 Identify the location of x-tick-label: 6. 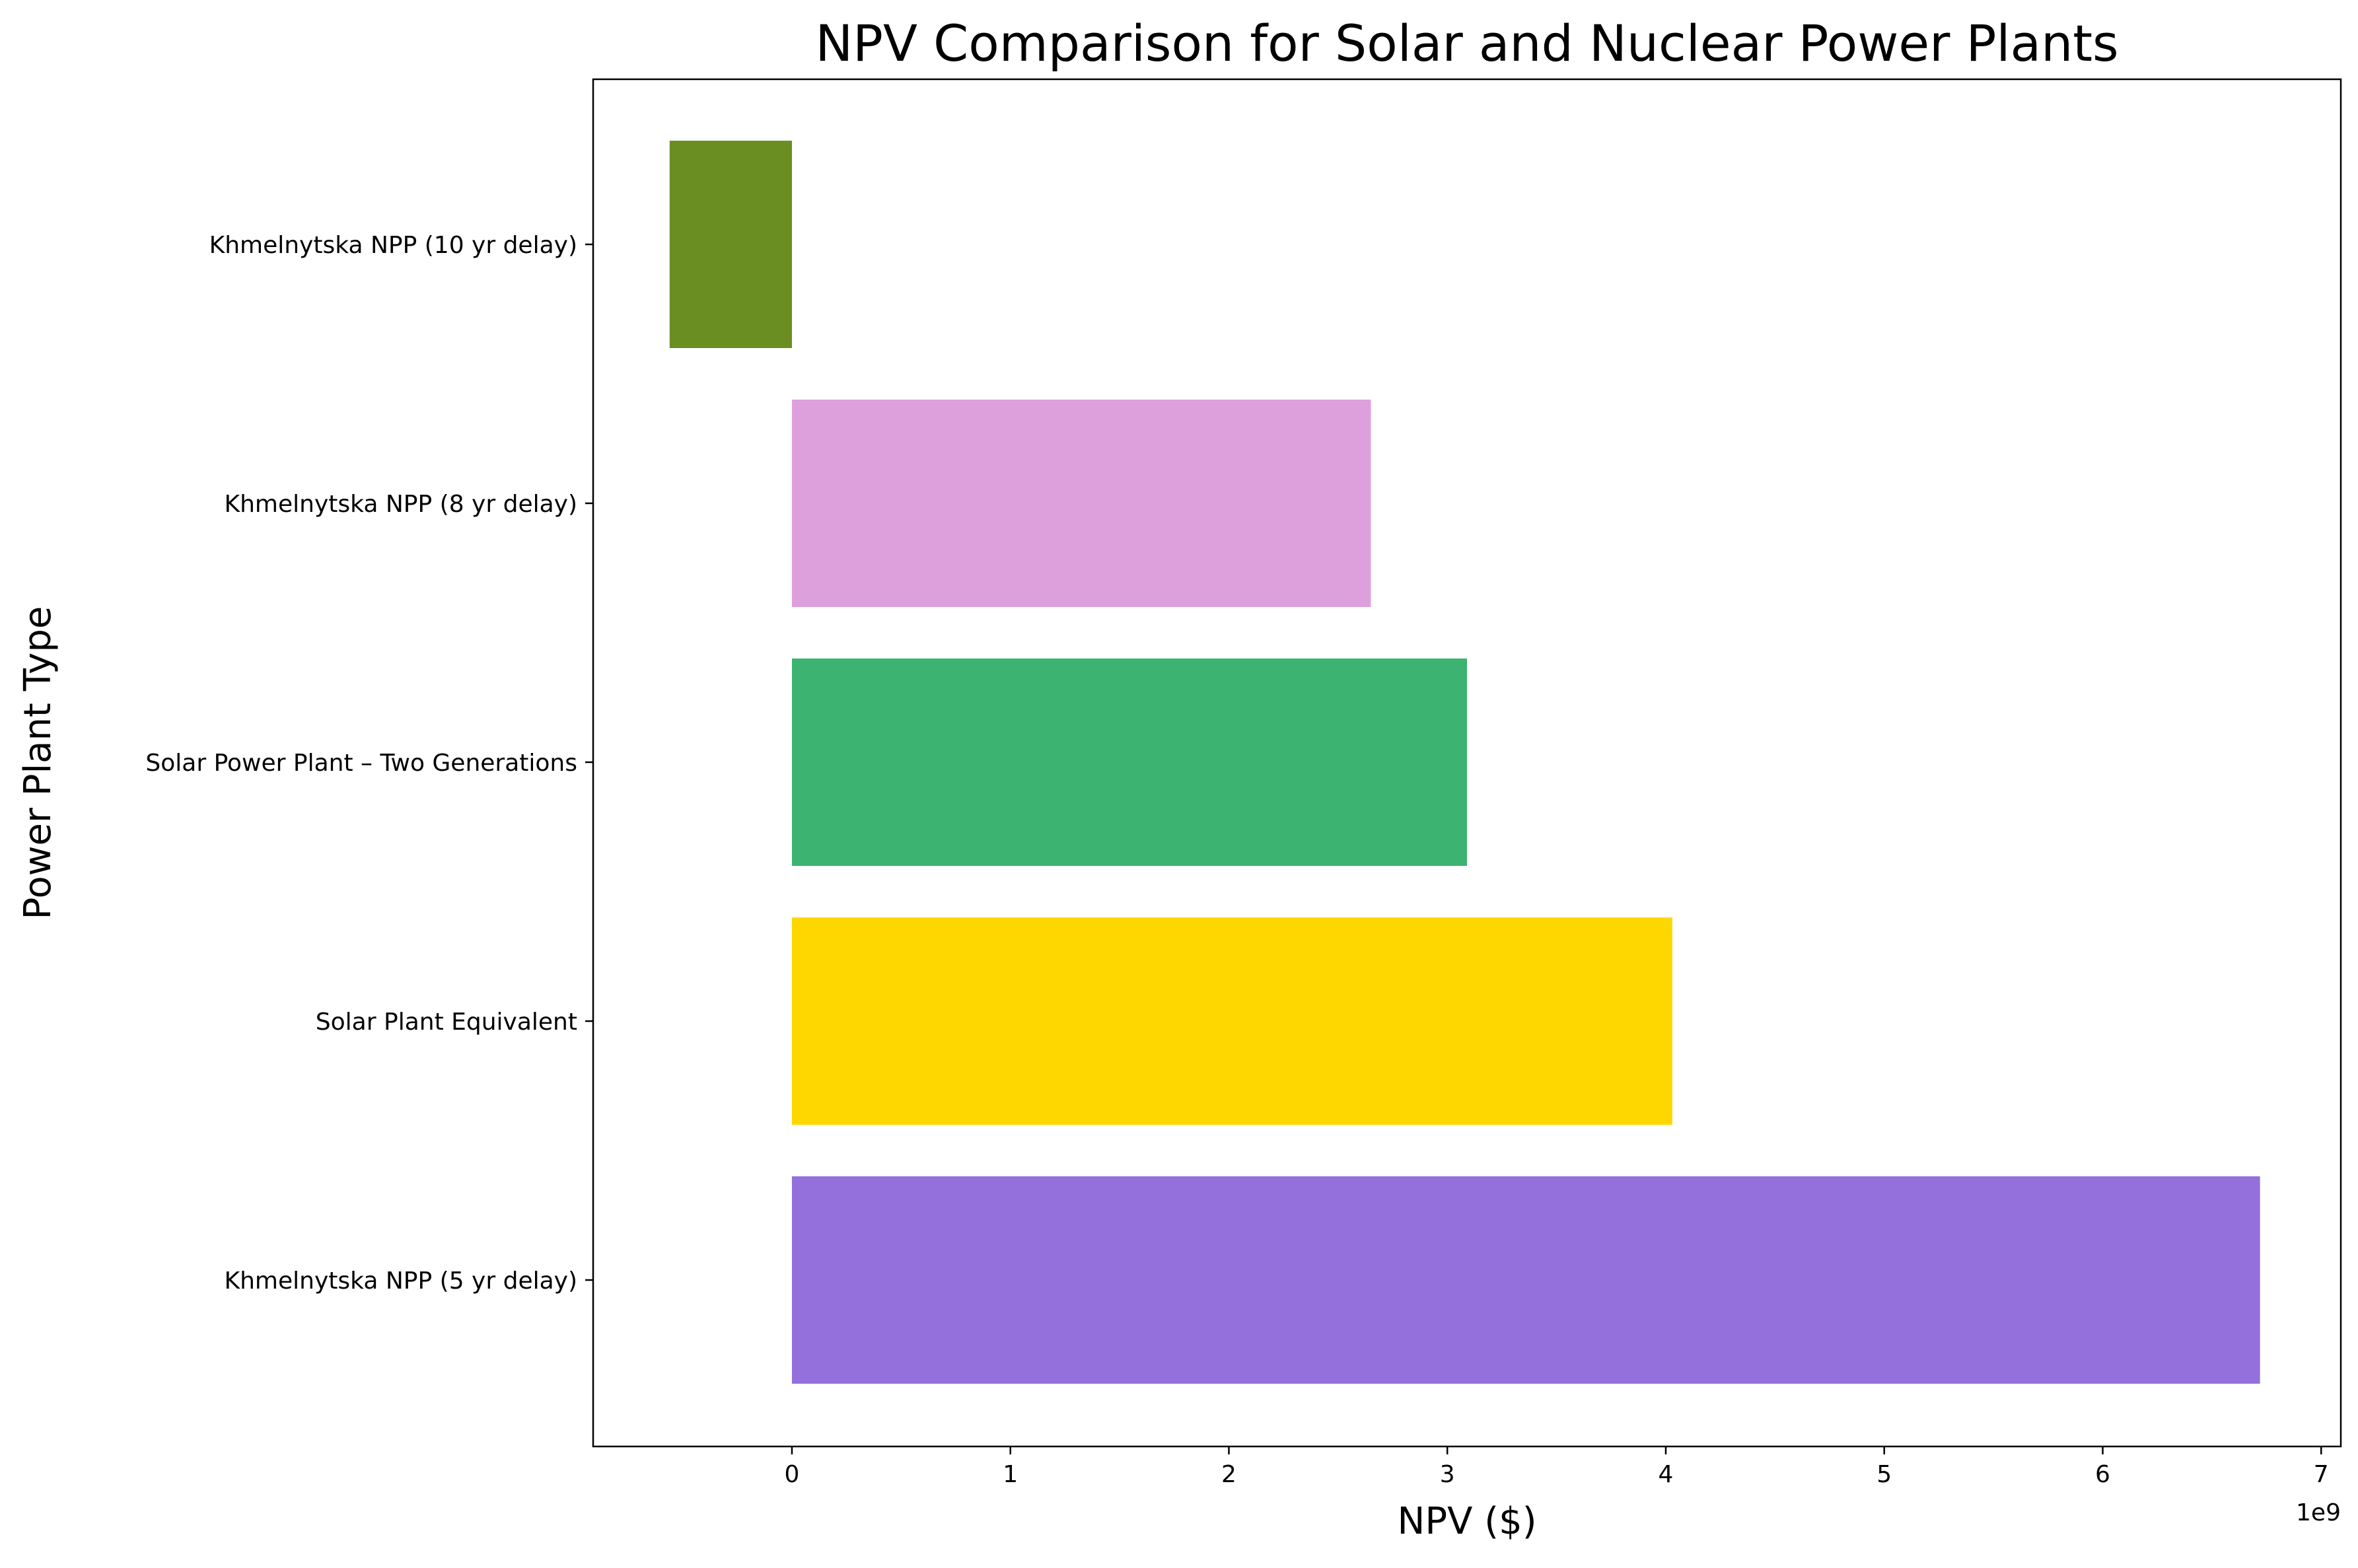
(2102, 1474).